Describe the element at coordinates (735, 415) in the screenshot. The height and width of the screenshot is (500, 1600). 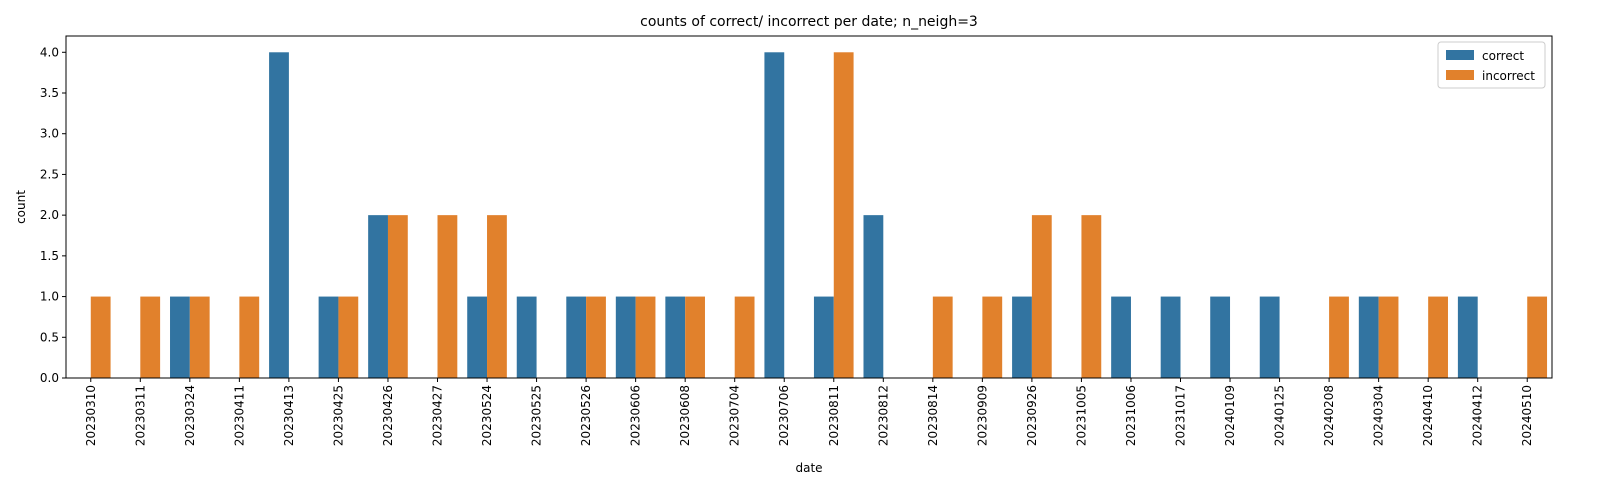
I see `x-tick-label: 20230704` at that location.